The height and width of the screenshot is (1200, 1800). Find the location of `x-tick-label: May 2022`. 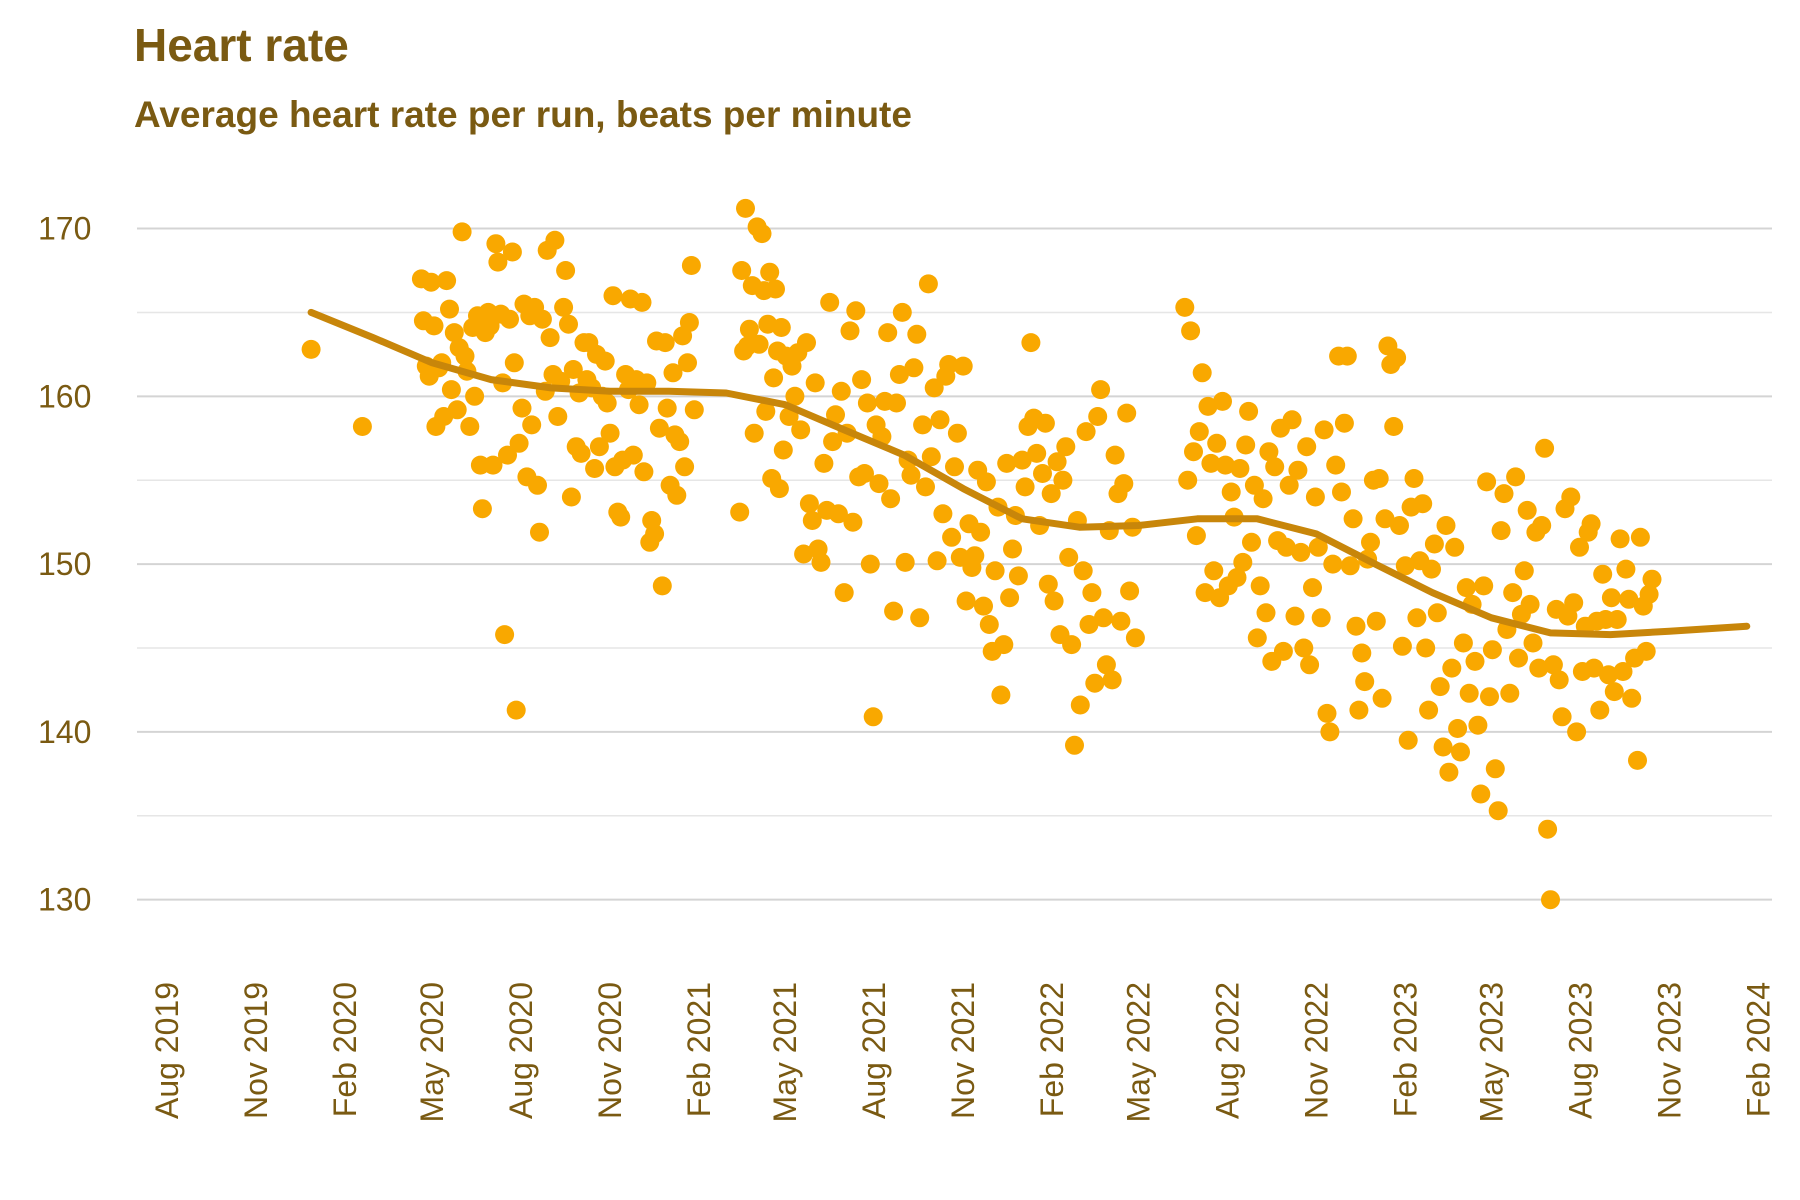

x-tick-label: May 2022 is located at coordinates (1138, 1052).